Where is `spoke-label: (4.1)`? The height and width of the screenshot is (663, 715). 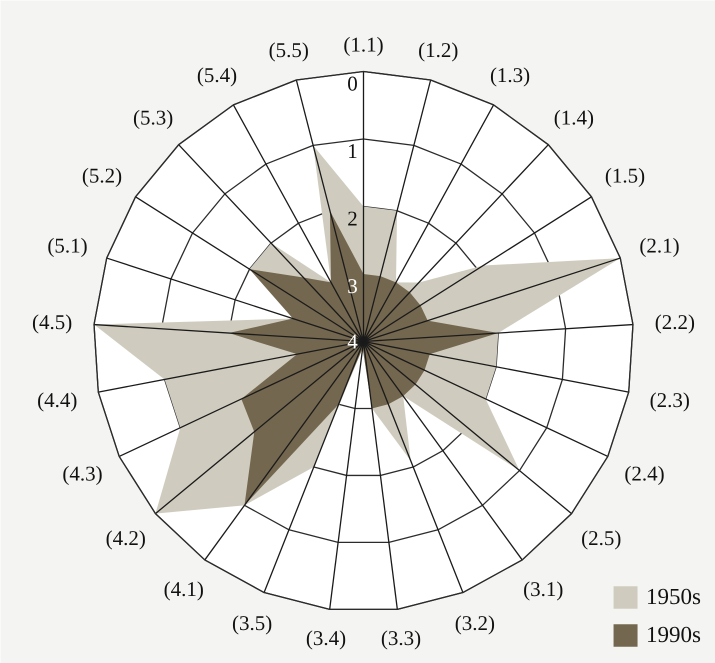
spoke-label: (4.1) is located at coordinates (184, 588).